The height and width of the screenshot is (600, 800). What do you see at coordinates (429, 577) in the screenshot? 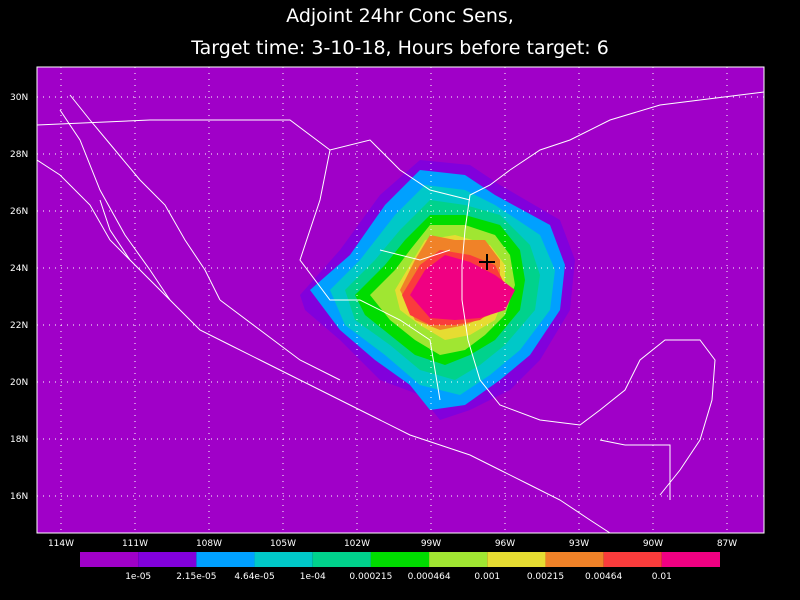
I see `colorbar-label: 0.000464` at bounding box center [429, 577].